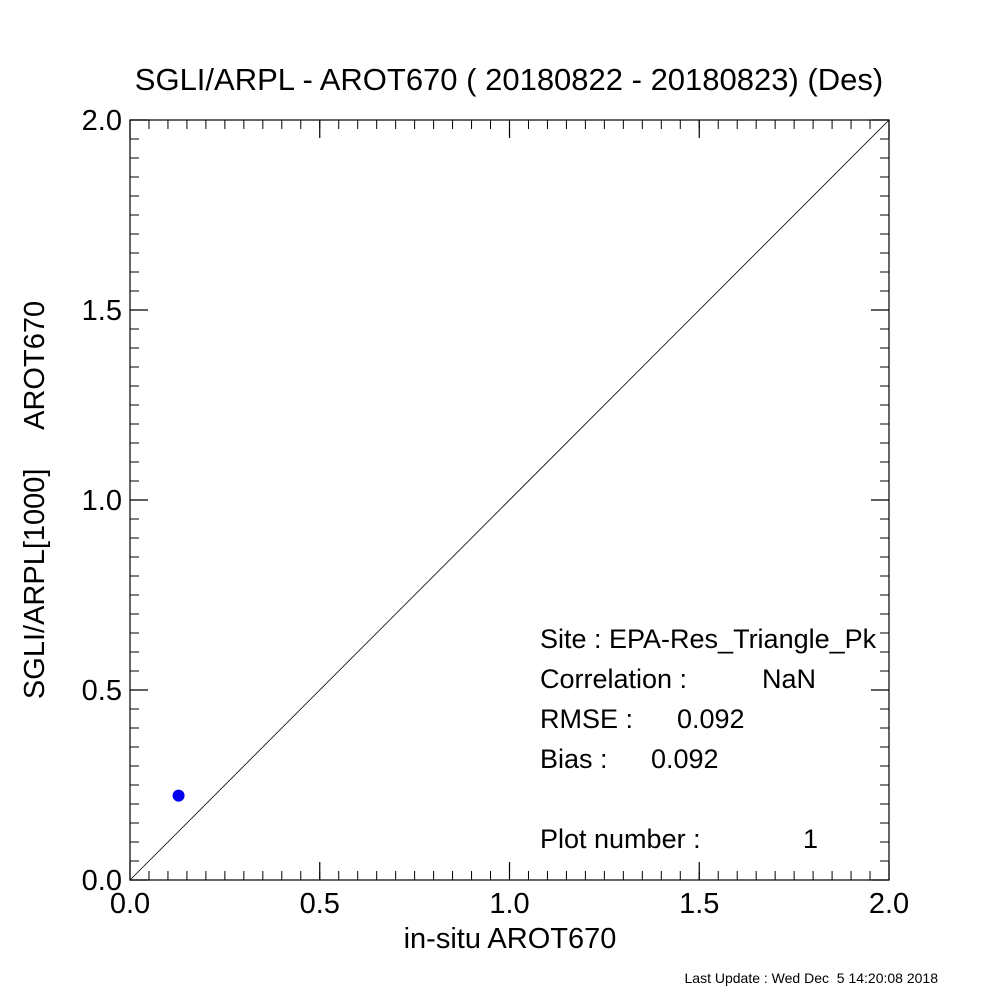  Describe the element at coordinates (789, 679) in the screenshot. I see `correlation-value: NaN` at that location.